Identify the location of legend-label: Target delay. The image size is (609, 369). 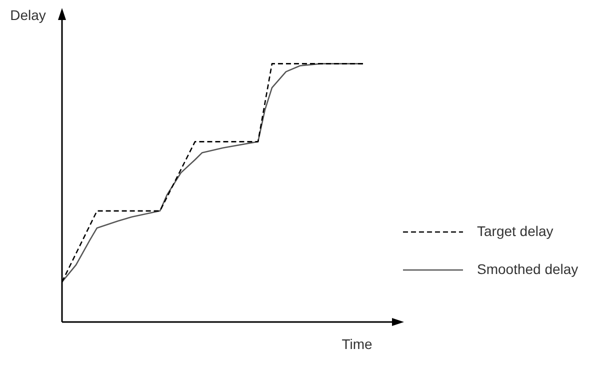
(515, 230).